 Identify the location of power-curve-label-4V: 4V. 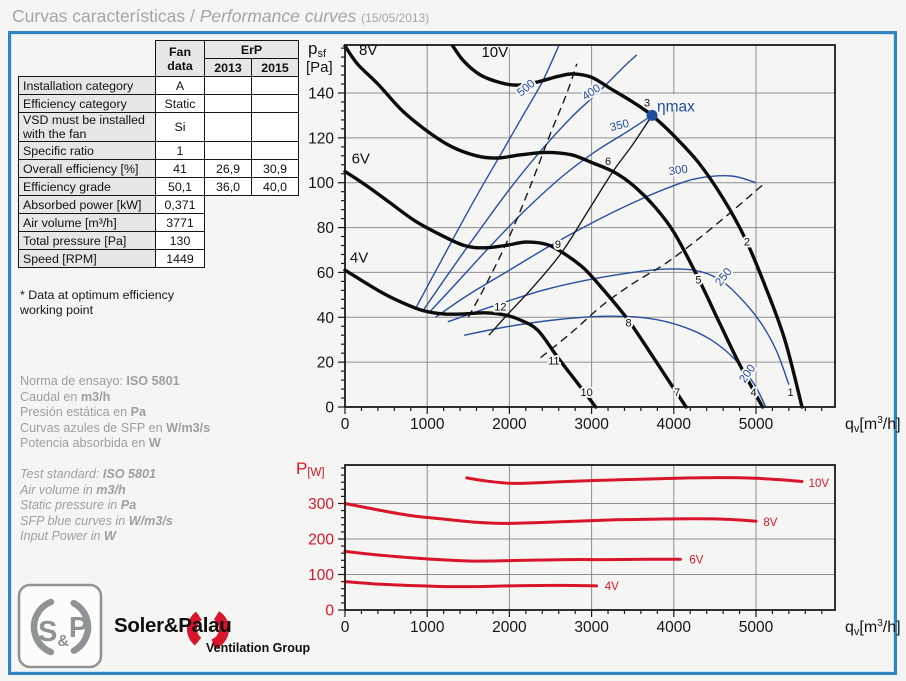
(612, 587).